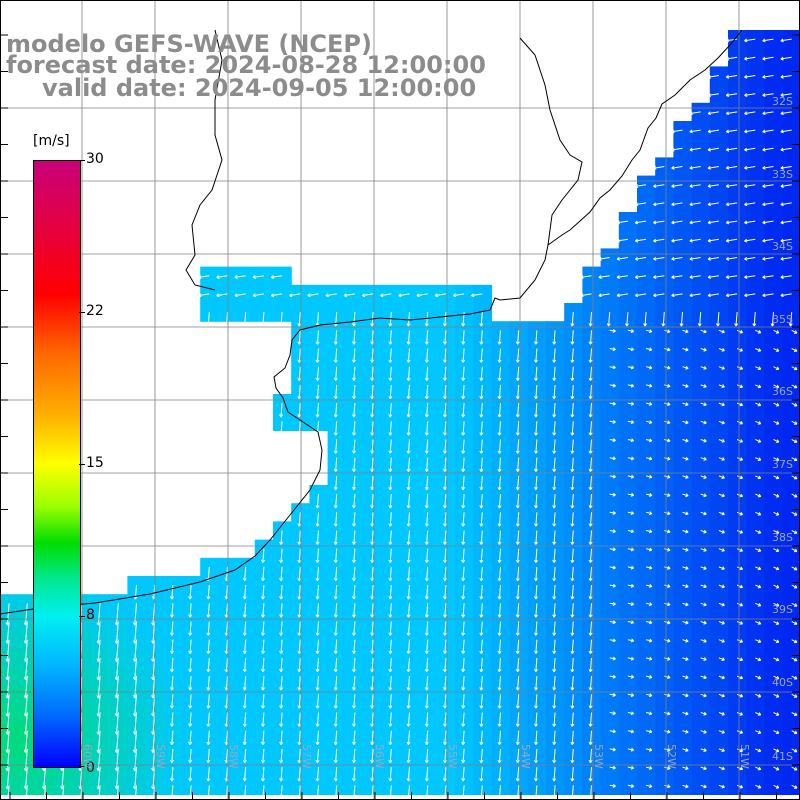  Describe the element at coordinates (51, 141) in the screenshot. I see `colorbar-unit: [m/s]` at that location.